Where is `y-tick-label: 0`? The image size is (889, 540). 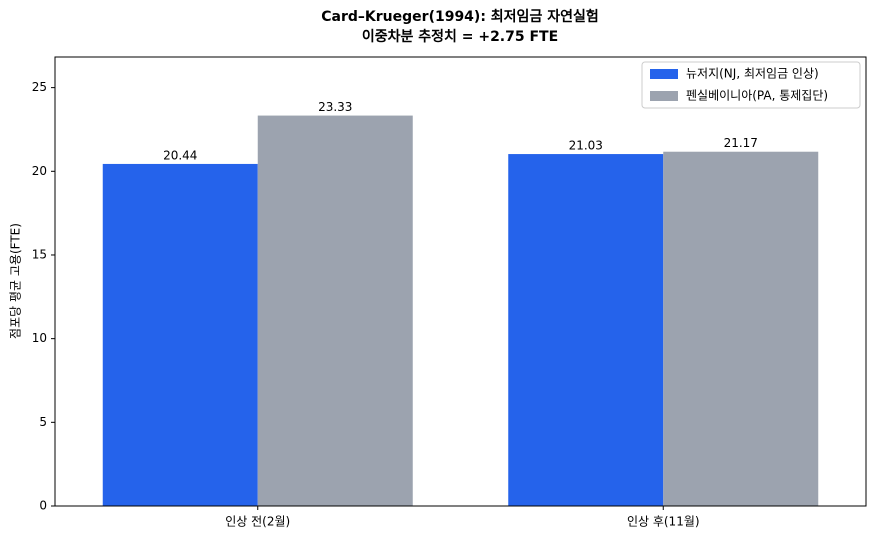 y-tick-label: 0 is located at coordinates (43, 506).